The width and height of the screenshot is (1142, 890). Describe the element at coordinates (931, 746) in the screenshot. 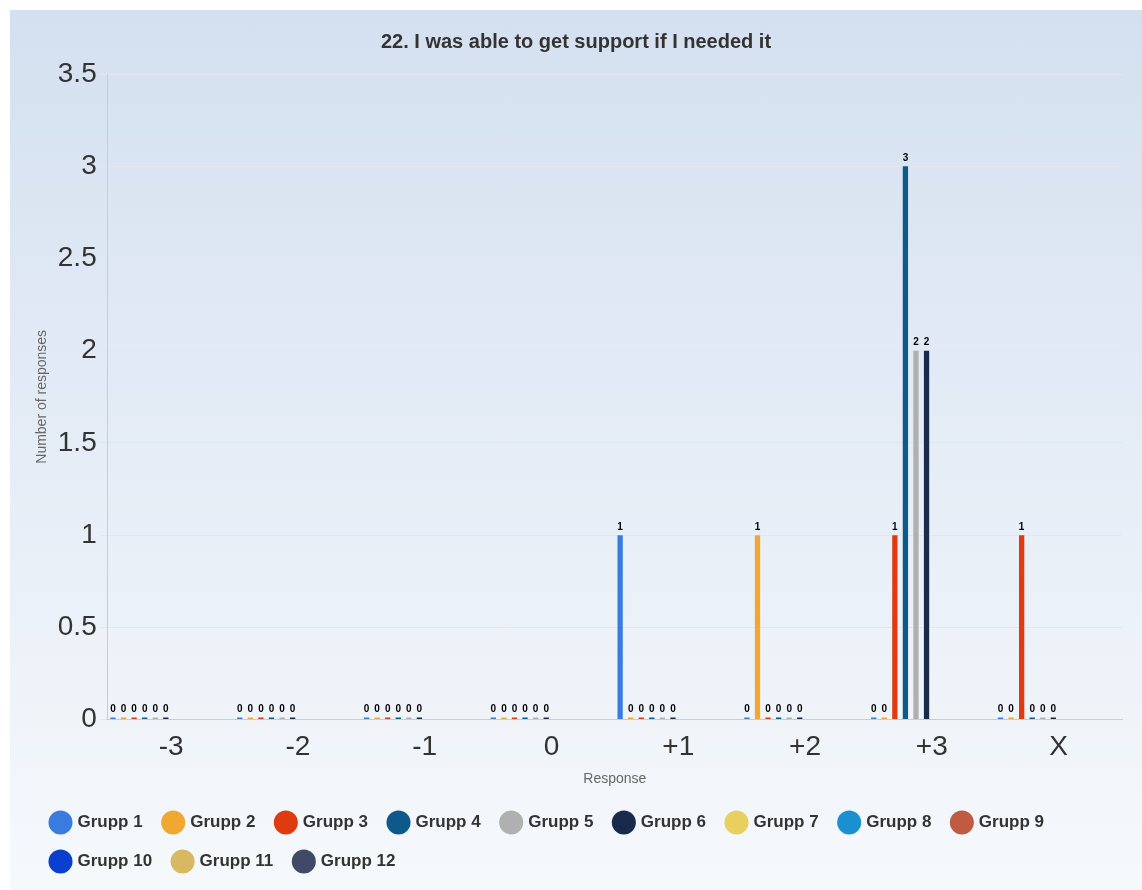

I see `x-tick-label: +3` at that location.